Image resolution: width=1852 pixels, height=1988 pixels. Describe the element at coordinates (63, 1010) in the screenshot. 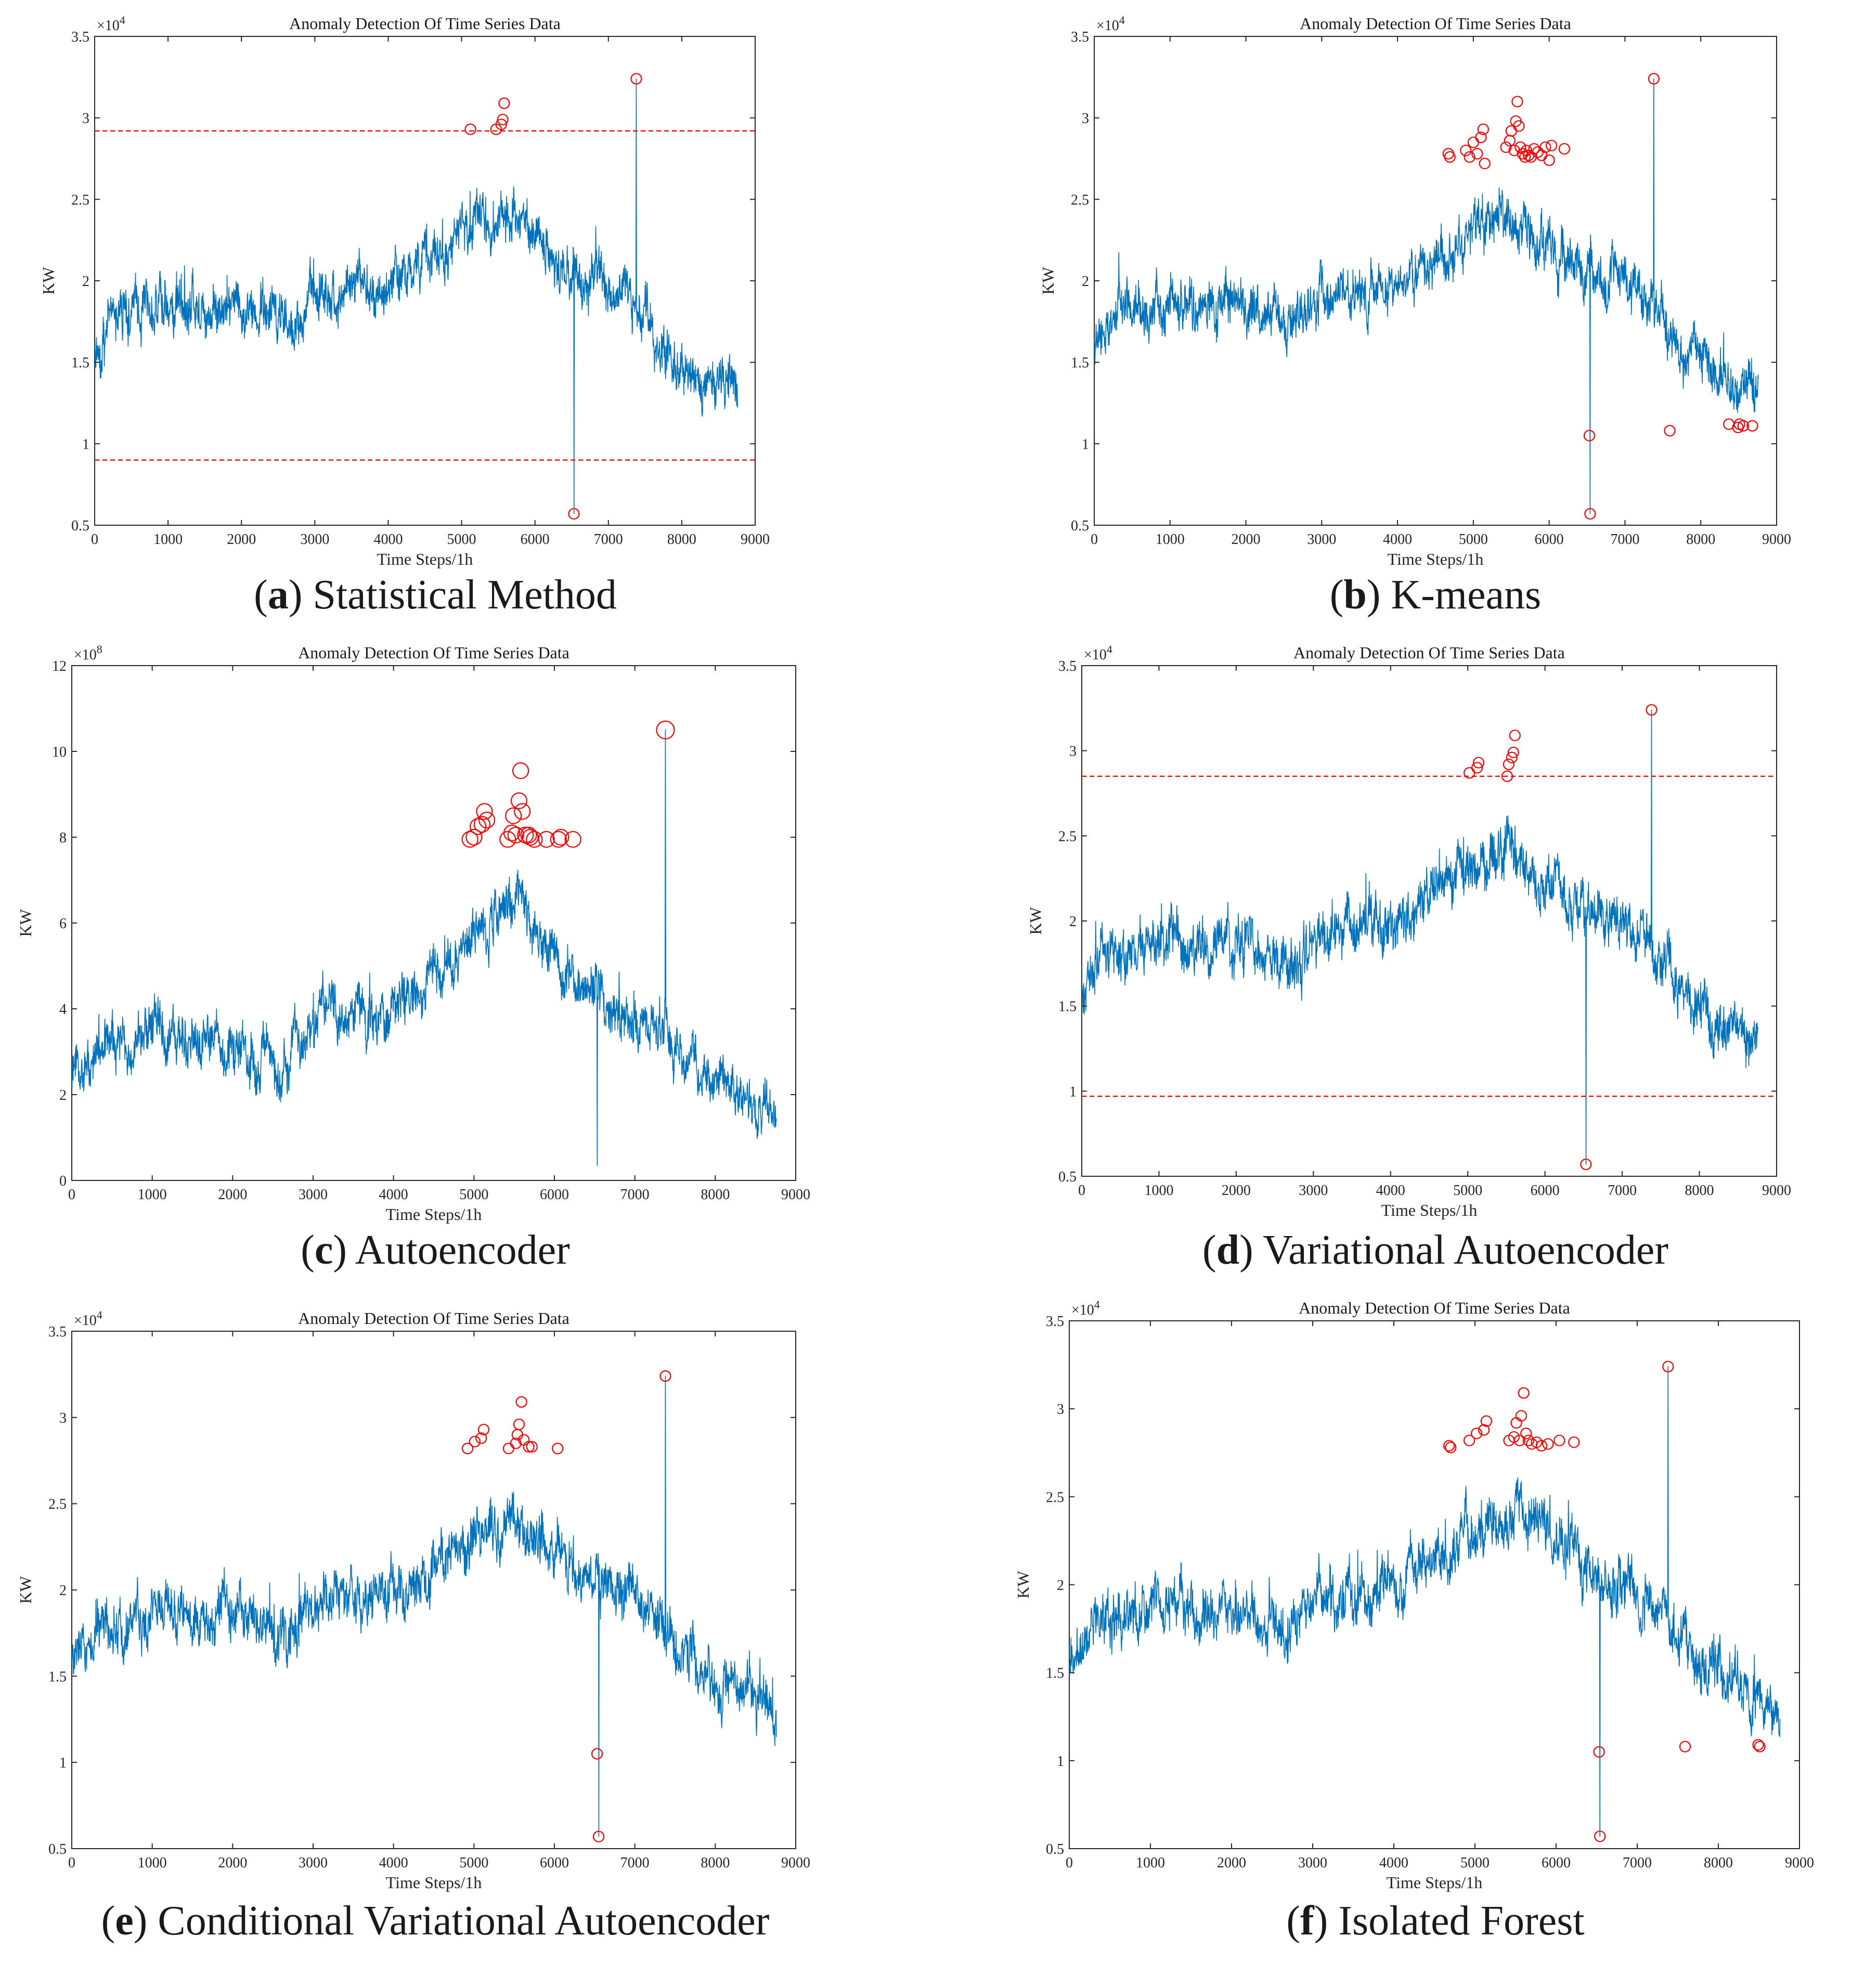

I see `y-tick-label: 4` at that location.